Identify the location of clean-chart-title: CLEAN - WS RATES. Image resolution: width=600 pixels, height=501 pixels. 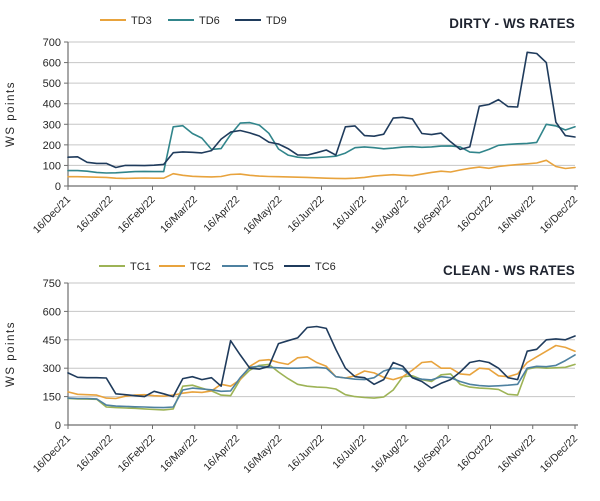
(509, 270).